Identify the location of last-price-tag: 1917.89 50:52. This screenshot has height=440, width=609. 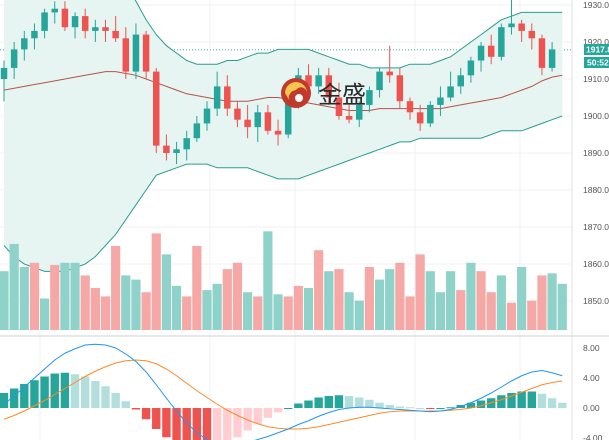
(596, 56).